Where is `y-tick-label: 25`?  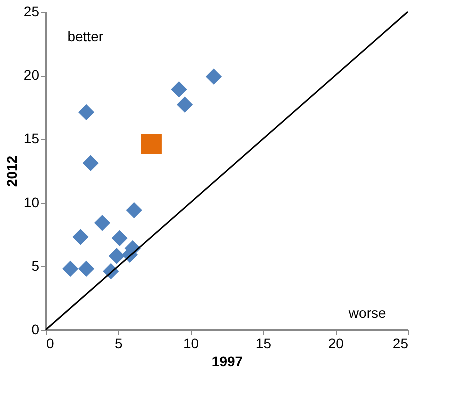 y-tick-label: 25 is located at coordinates (32, 12).